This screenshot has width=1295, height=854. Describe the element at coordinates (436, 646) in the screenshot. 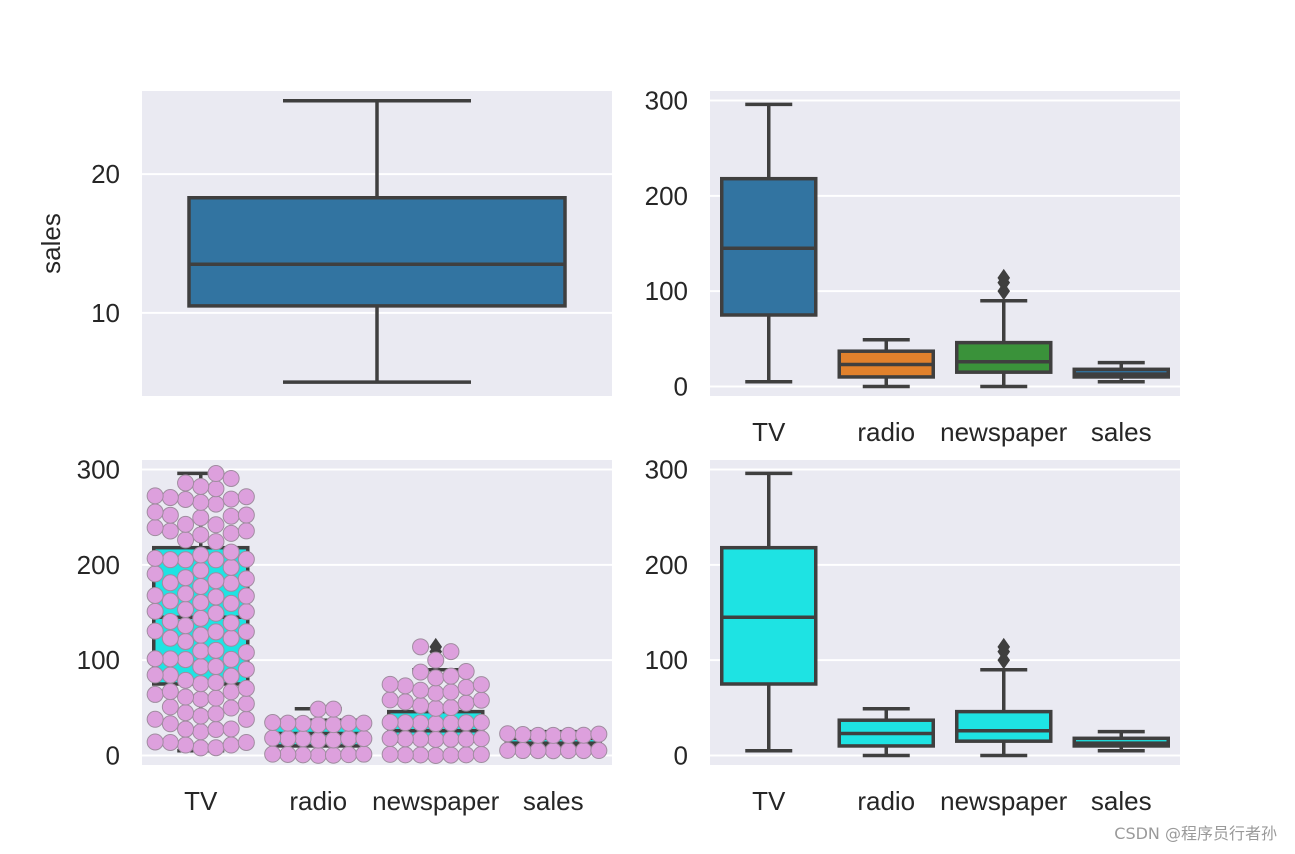

I see `outlier-point` at that location.